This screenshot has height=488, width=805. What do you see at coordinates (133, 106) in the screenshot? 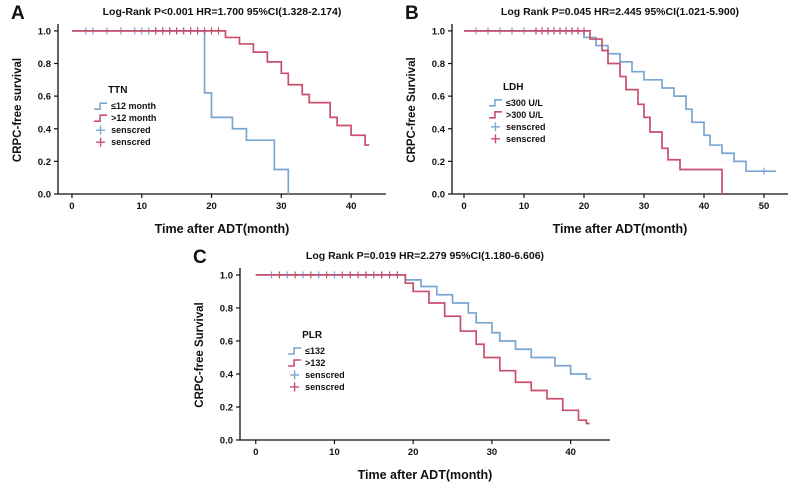
I see `svg-text: ≤12 month` at bounding box center [133, 106].